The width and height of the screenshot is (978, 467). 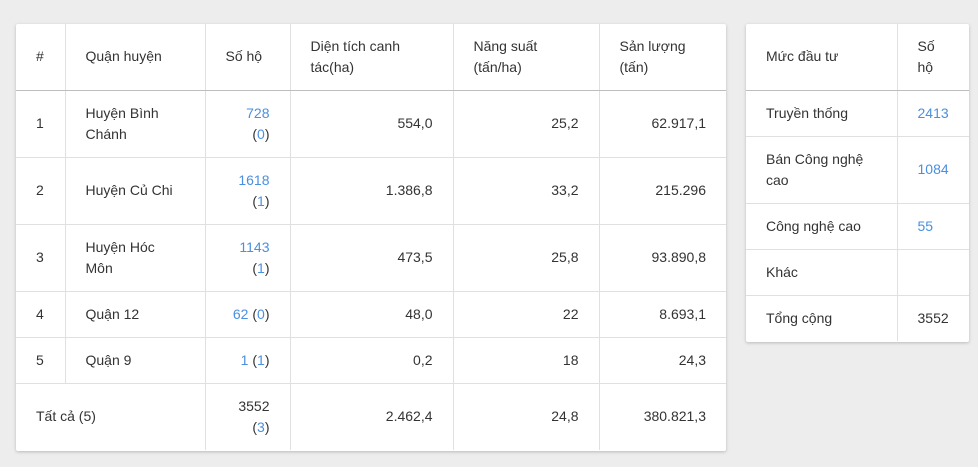 I want to click on col-header-area: Diện tích canh tác(ha), so click(x=372, y=57).